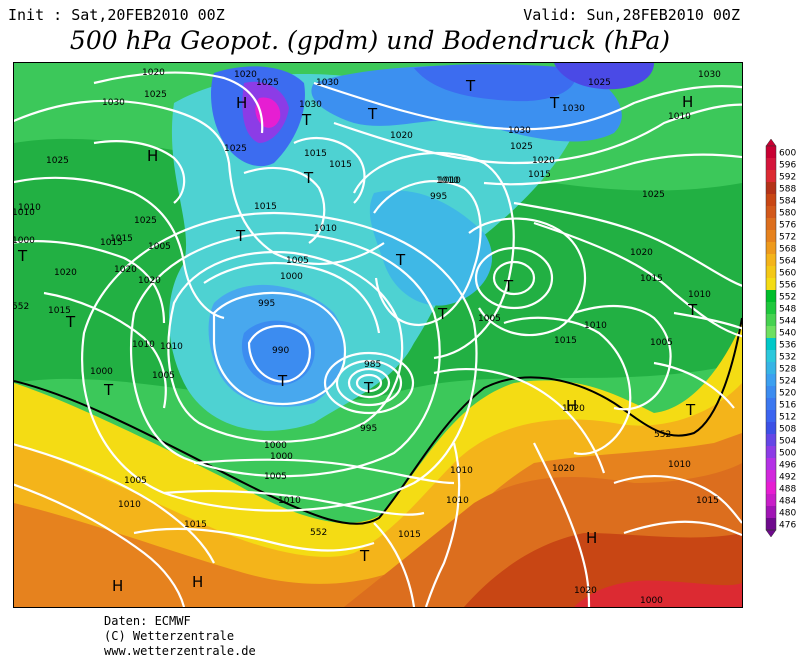 Image resolution: width=812 pixels, height=671 pixels. I want to click on isobar-label: 552, so click(662, 435).